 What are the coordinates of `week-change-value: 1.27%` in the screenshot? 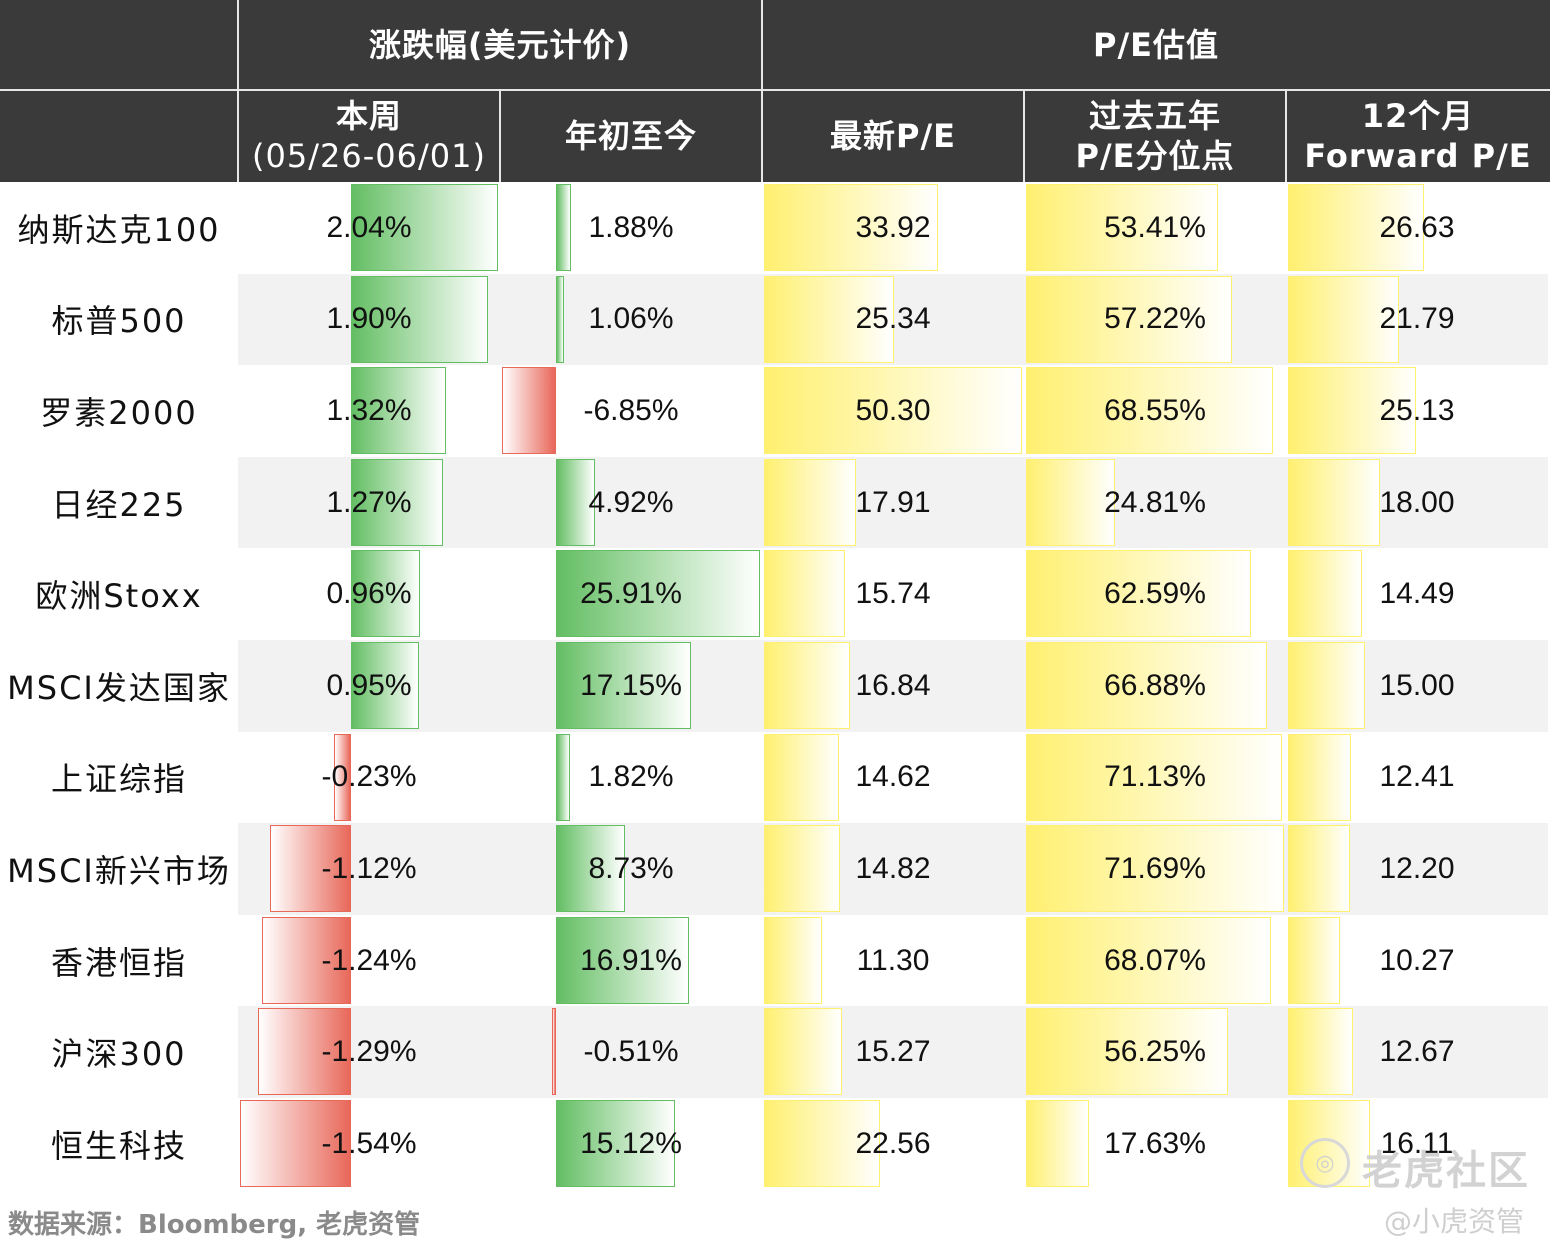 It's located at (369, 502).